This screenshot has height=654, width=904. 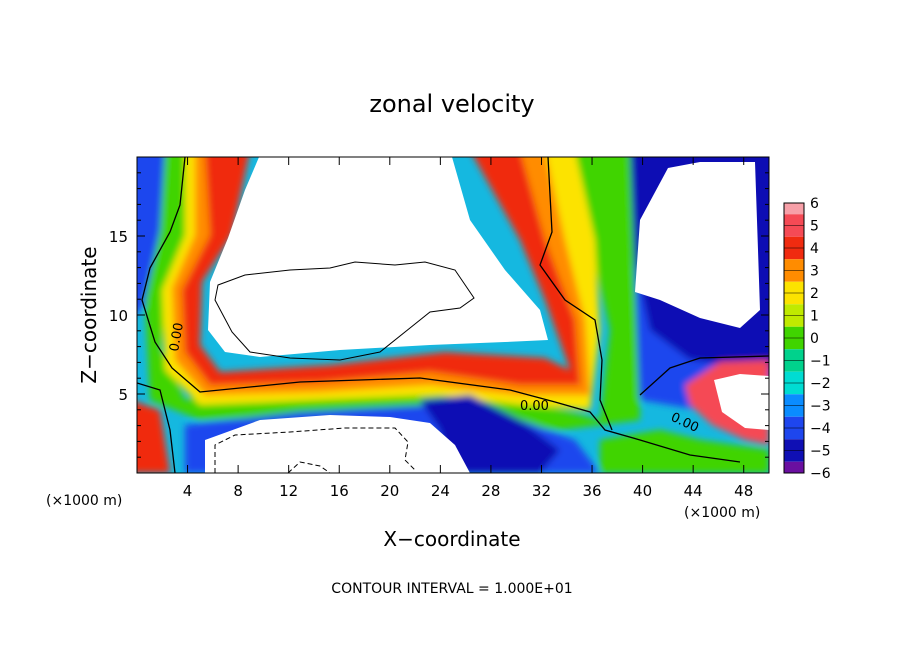 What do you see at coordinates (288, 491) in the screenshot?
I see `x-tick-label: 12` at bounding box center [288, 491].